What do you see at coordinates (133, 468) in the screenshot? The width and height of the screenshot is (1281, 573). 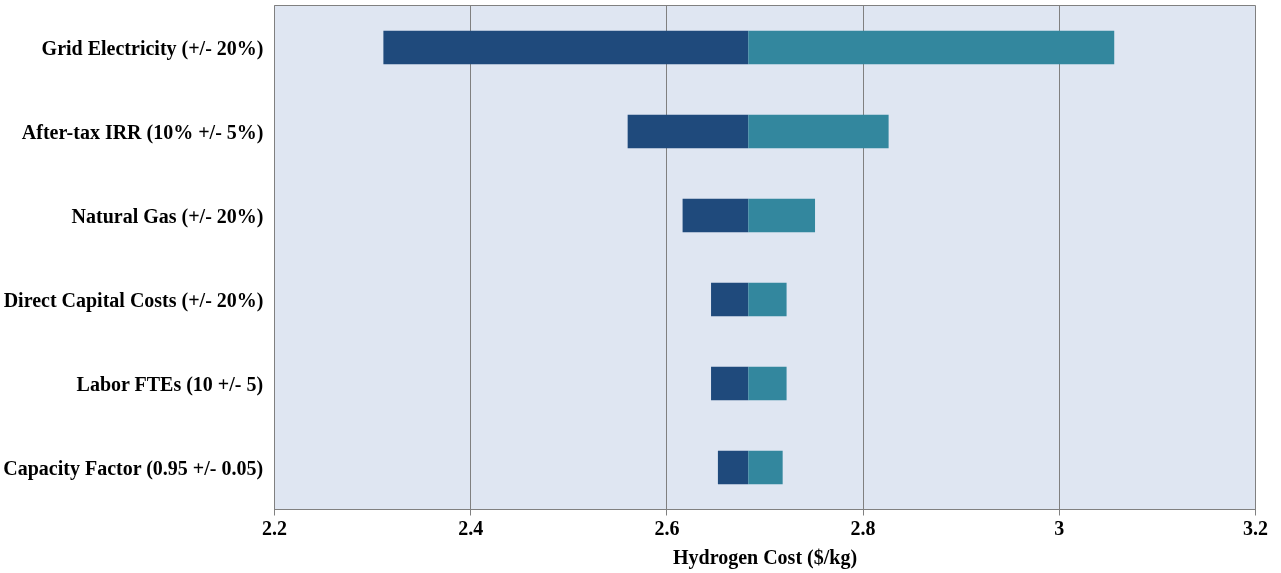 I see `y-tick-label: Capacity Factor (0.95 +/- 0.05)` at bounding box center [133, 468].